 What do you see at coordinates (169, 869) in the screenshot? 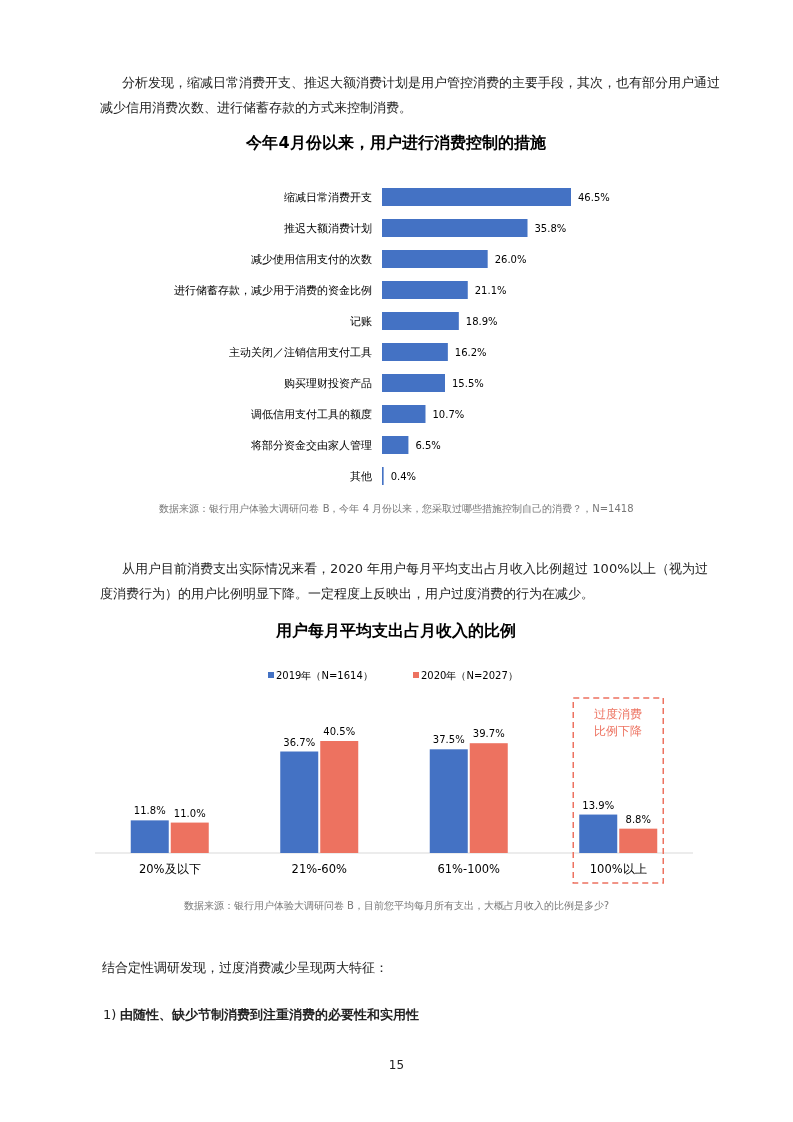
I see `x-tick-label: 20%及以下` at bounding box center [169, 869].